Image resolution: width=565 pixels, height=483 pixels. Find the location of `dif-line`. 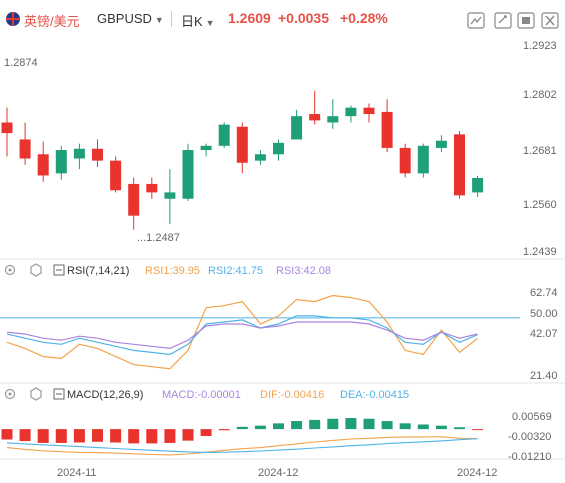

dif-line is located at coordinates (242, 446).